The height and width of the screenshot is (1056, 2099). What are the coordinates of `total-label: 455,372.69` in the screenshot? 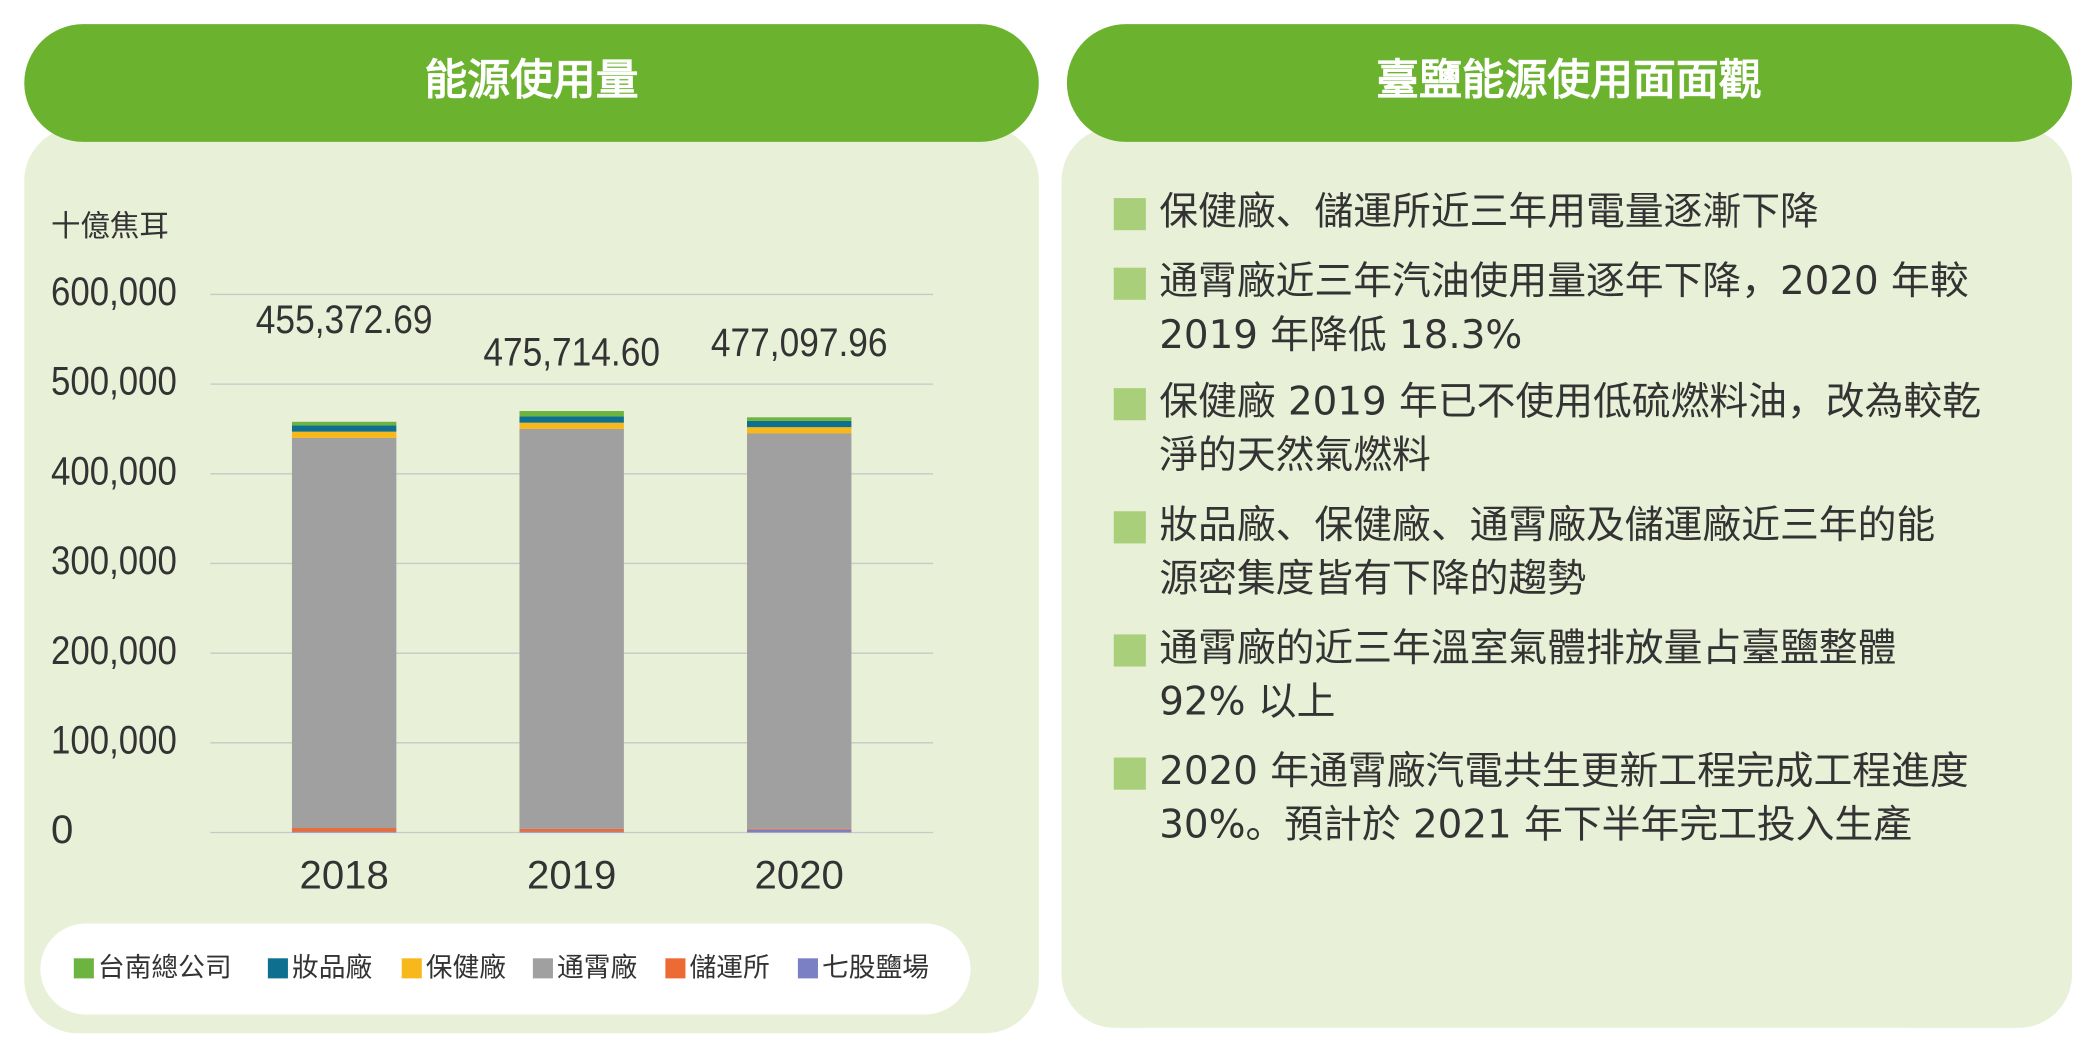 It's located at (344, 319).